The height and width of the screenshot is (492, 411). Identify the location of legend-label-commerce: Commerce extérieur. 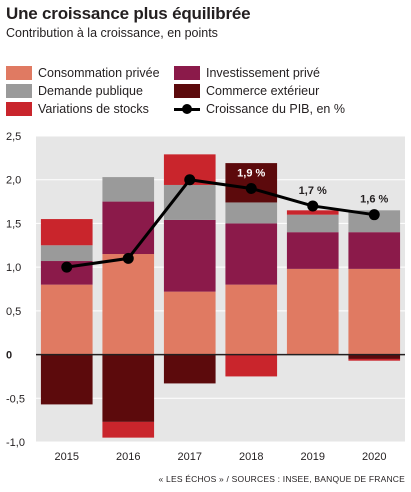
(263, 91).